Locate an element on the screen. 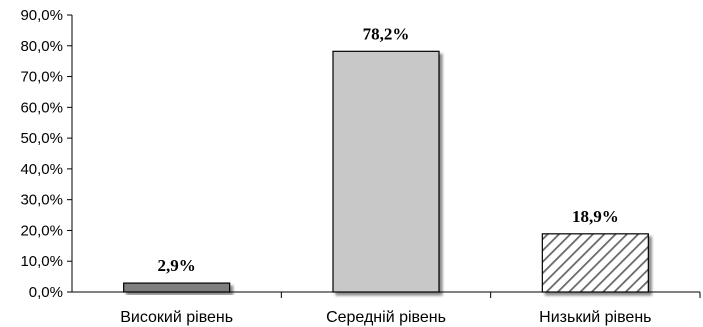 This screenshot has height=327, width=703. x-category-label: Високий рівень is located at coordinates (176, 317).